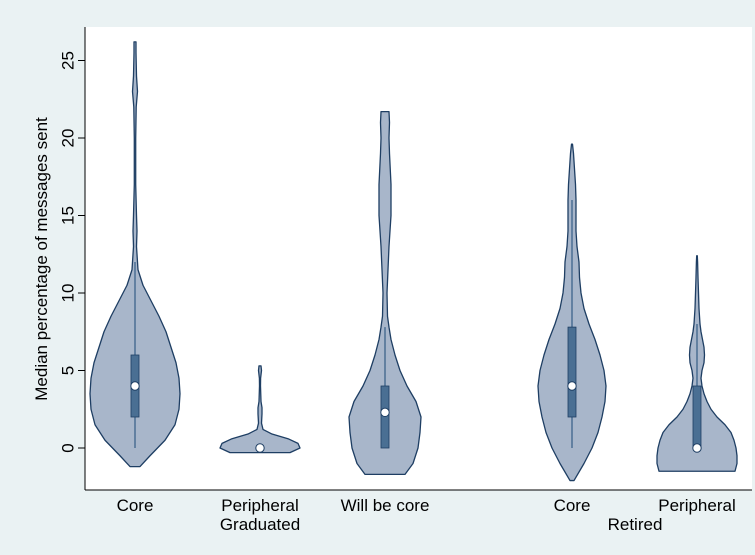 The width and height of the screenshot is (755, 555). What do you see at coordinates (68, 215) in the screenshot?
I see `y-tick-label: 15` at bounding box center [68, 215].